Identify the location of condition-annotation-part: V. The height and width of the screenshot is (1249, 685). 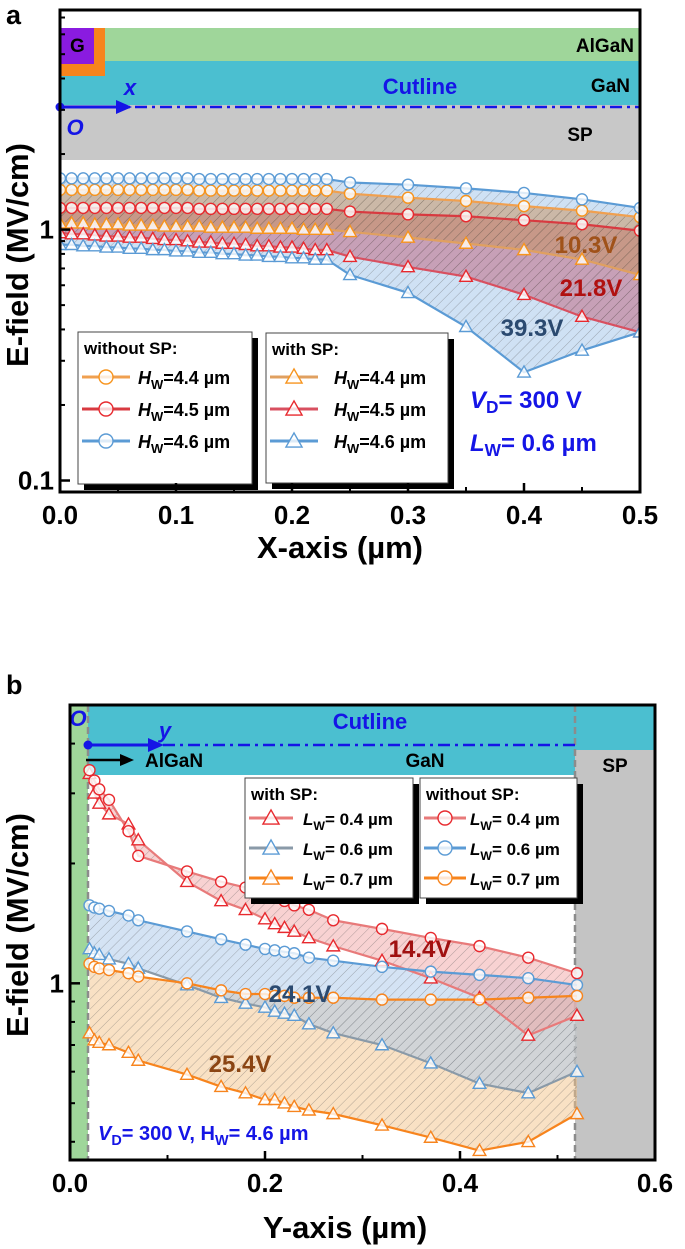
(105, 1134).